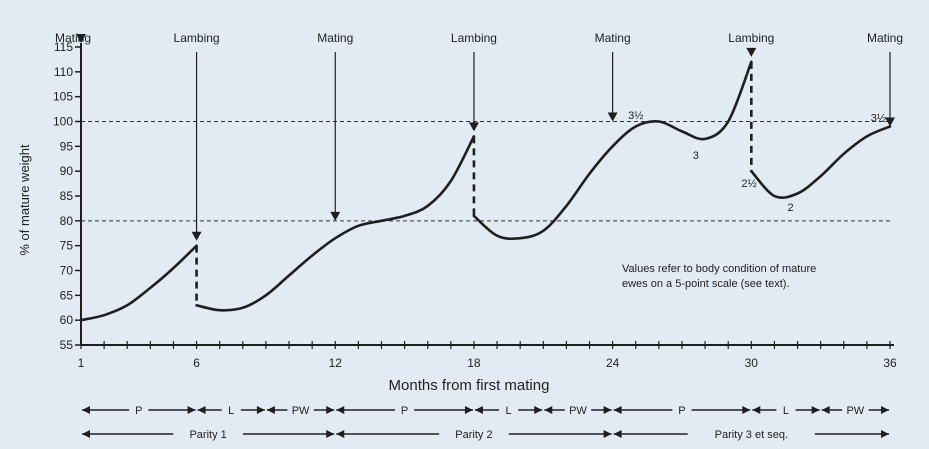 The image size is (929, 449). What do you see at coordinates (67, 221) in the screenshot?
I see `y-tick-label: 80` at bounding box center [67, 221].